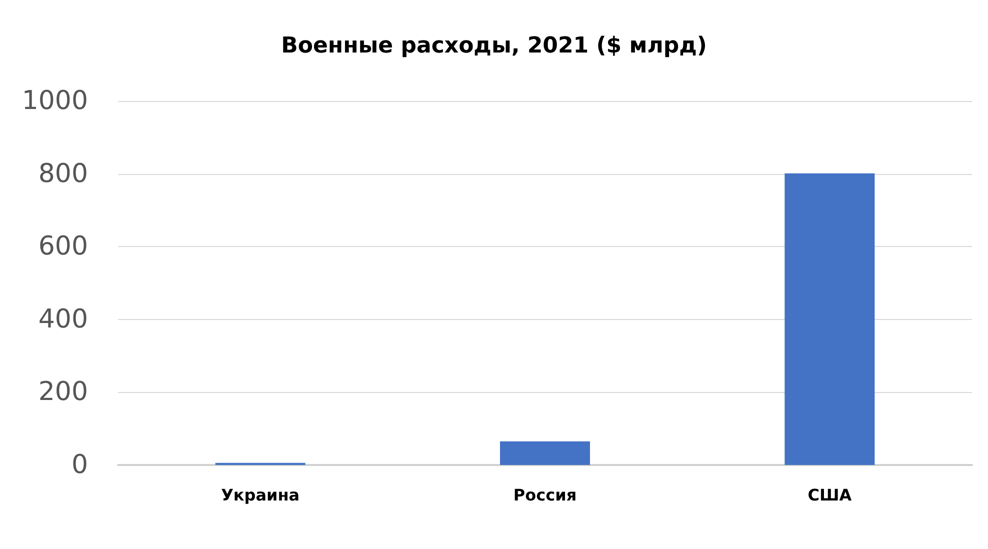 This screenshot has height=549, width=988. Describe the element at coordinates (55, 101) in the screenshot. I see `y-tick-label: 1000` at that location.